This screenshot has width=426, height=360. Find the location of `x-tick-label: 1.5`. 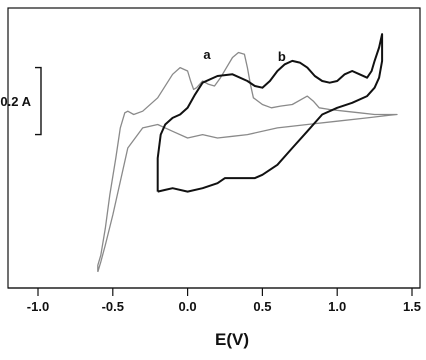

x-tick-label: 1.5 is located at coordinates (412, 306).